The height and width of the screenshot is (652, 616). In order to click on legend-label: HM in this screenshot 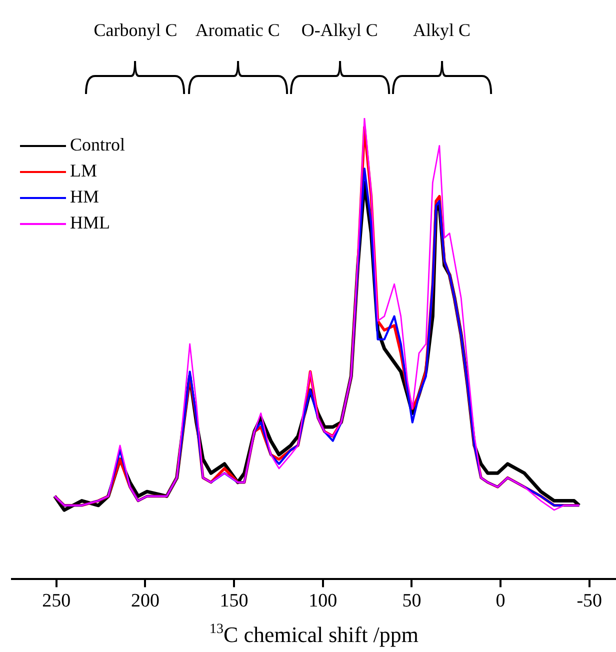, I will do `click(85, 196)`.